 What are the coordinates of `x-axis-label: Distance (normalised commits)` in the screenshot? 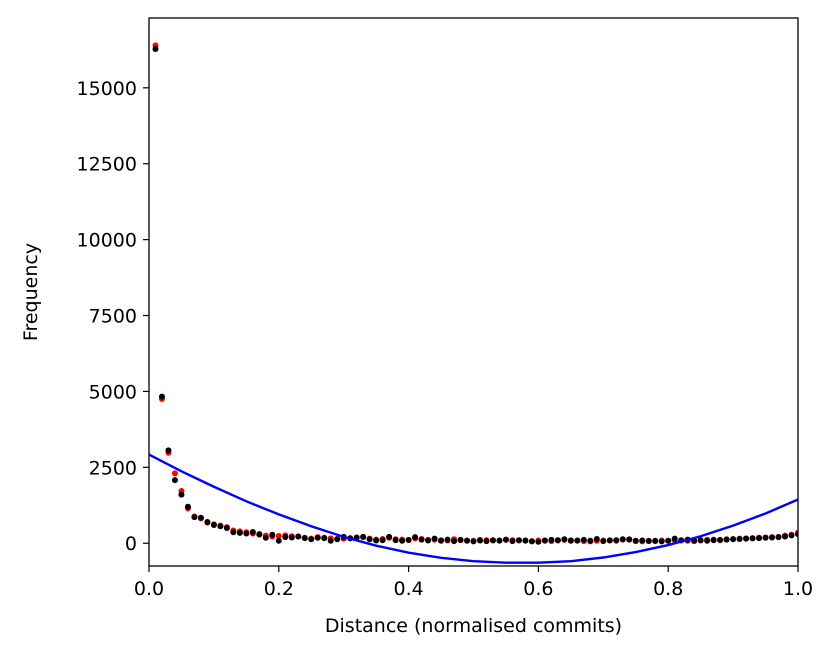 It's located at (473, 626).